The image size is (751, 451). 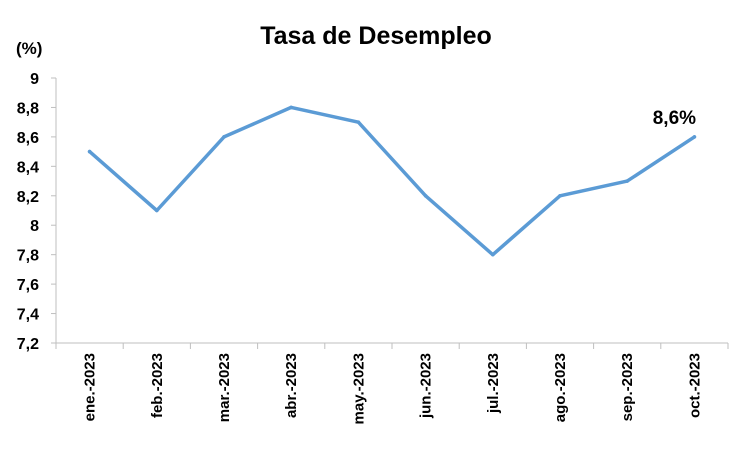 What do you see at coordinates (224, 387) in the screenshot?
I see `x-tick-label: mar.-2023` at bounding box center [224, 387].